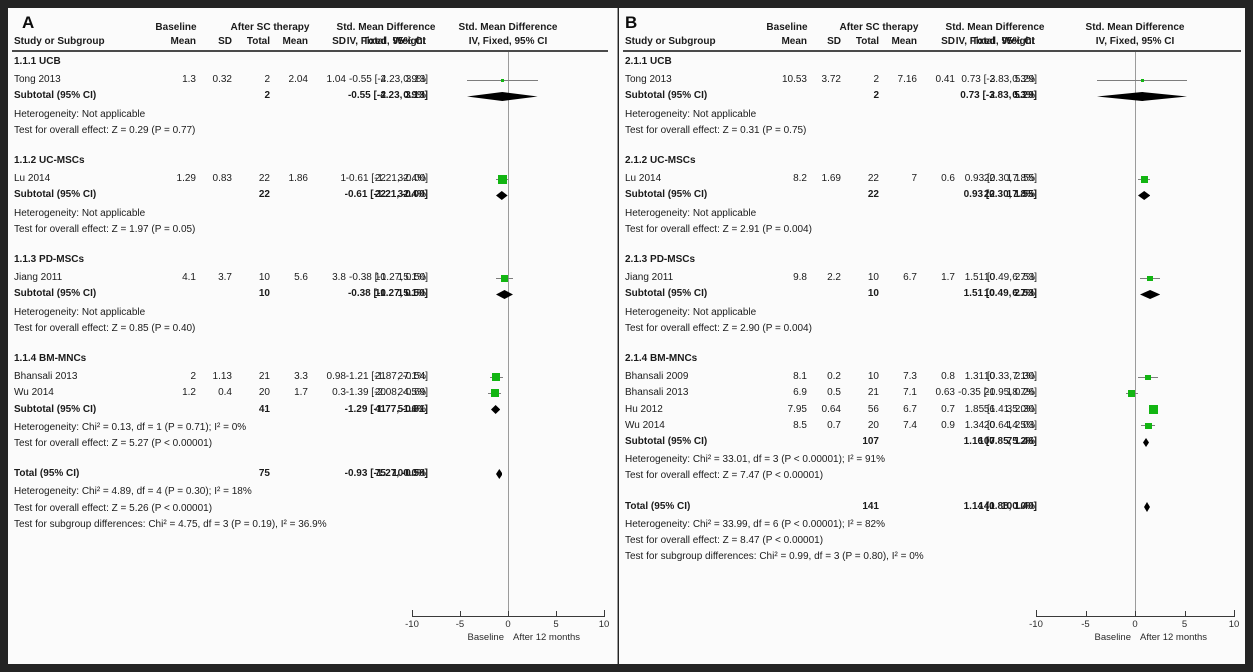 Image resolution: width=1253 pixels, height=672 pixels. I want to click on header-mean-baseline: Mean, so click(794, 41).